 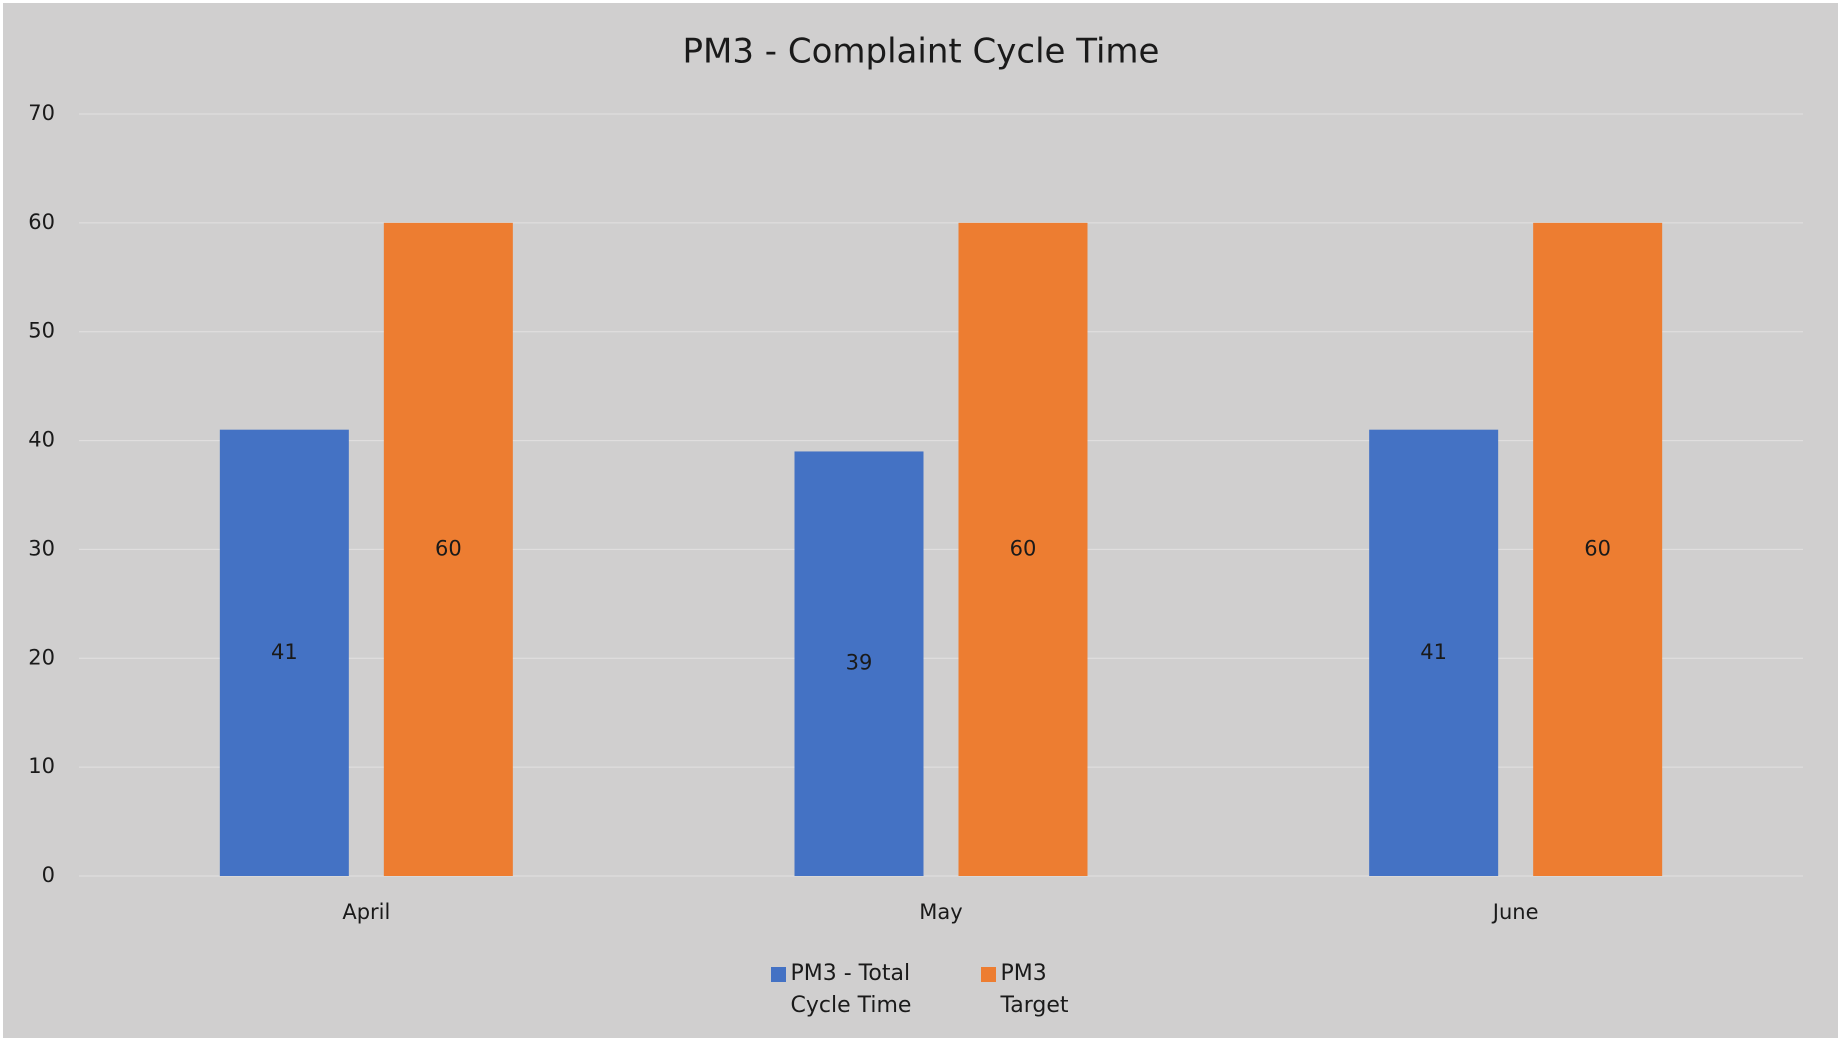 I want to click on y-tick-label: 10, so click(x=41, y=766).